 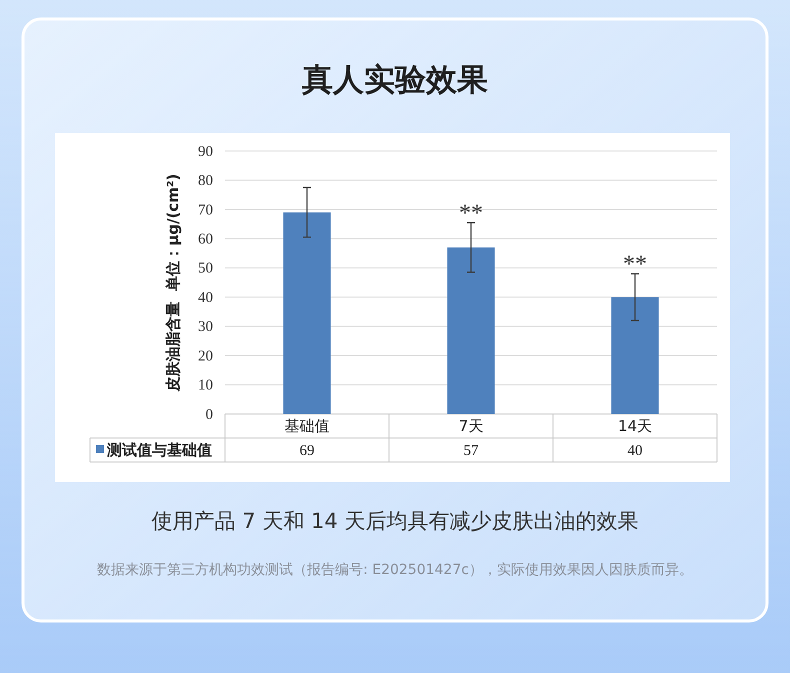 What do you see at coordinates (205, 386) in the screenshot?
I see `y-tick-label: 10` at bounding box center [205, 386].